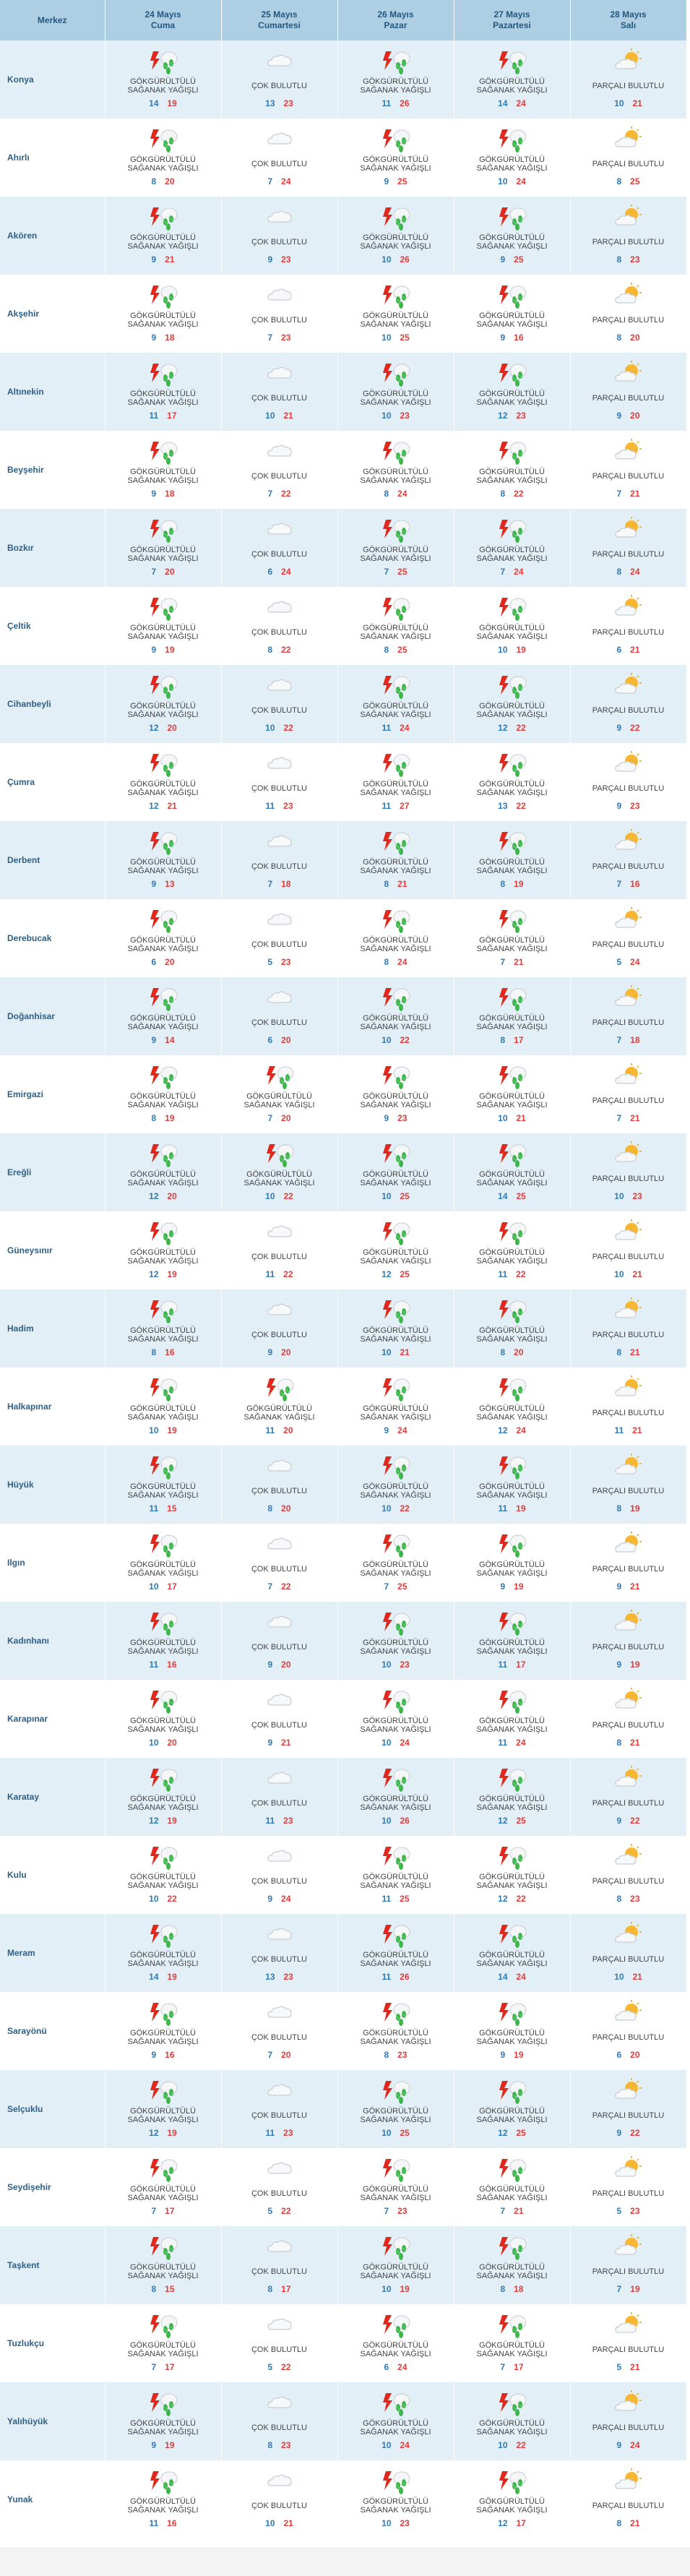 The image size is (690, 2576). I want to click on temperature-range: 8 21, so click(628, 2523).